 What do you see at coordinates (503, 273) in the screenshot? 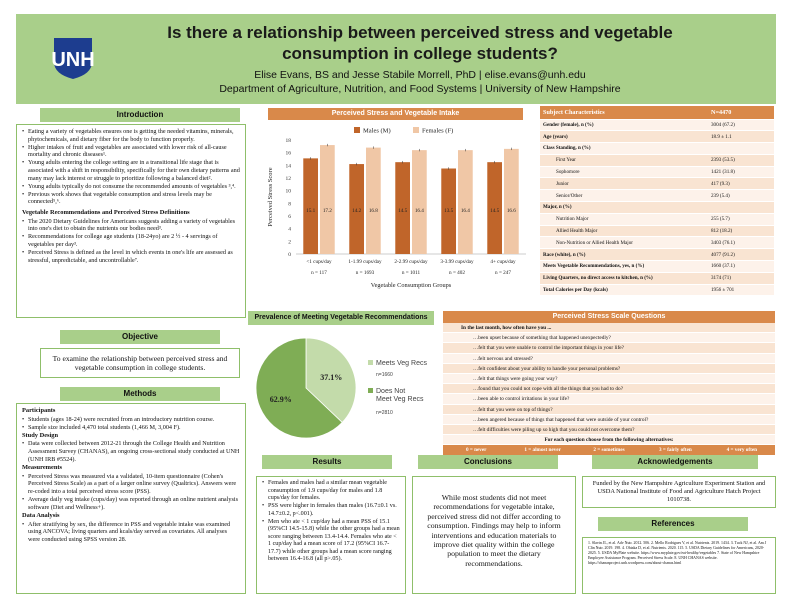
I see `n-label: n = 247` at bounding box center [503, 273].